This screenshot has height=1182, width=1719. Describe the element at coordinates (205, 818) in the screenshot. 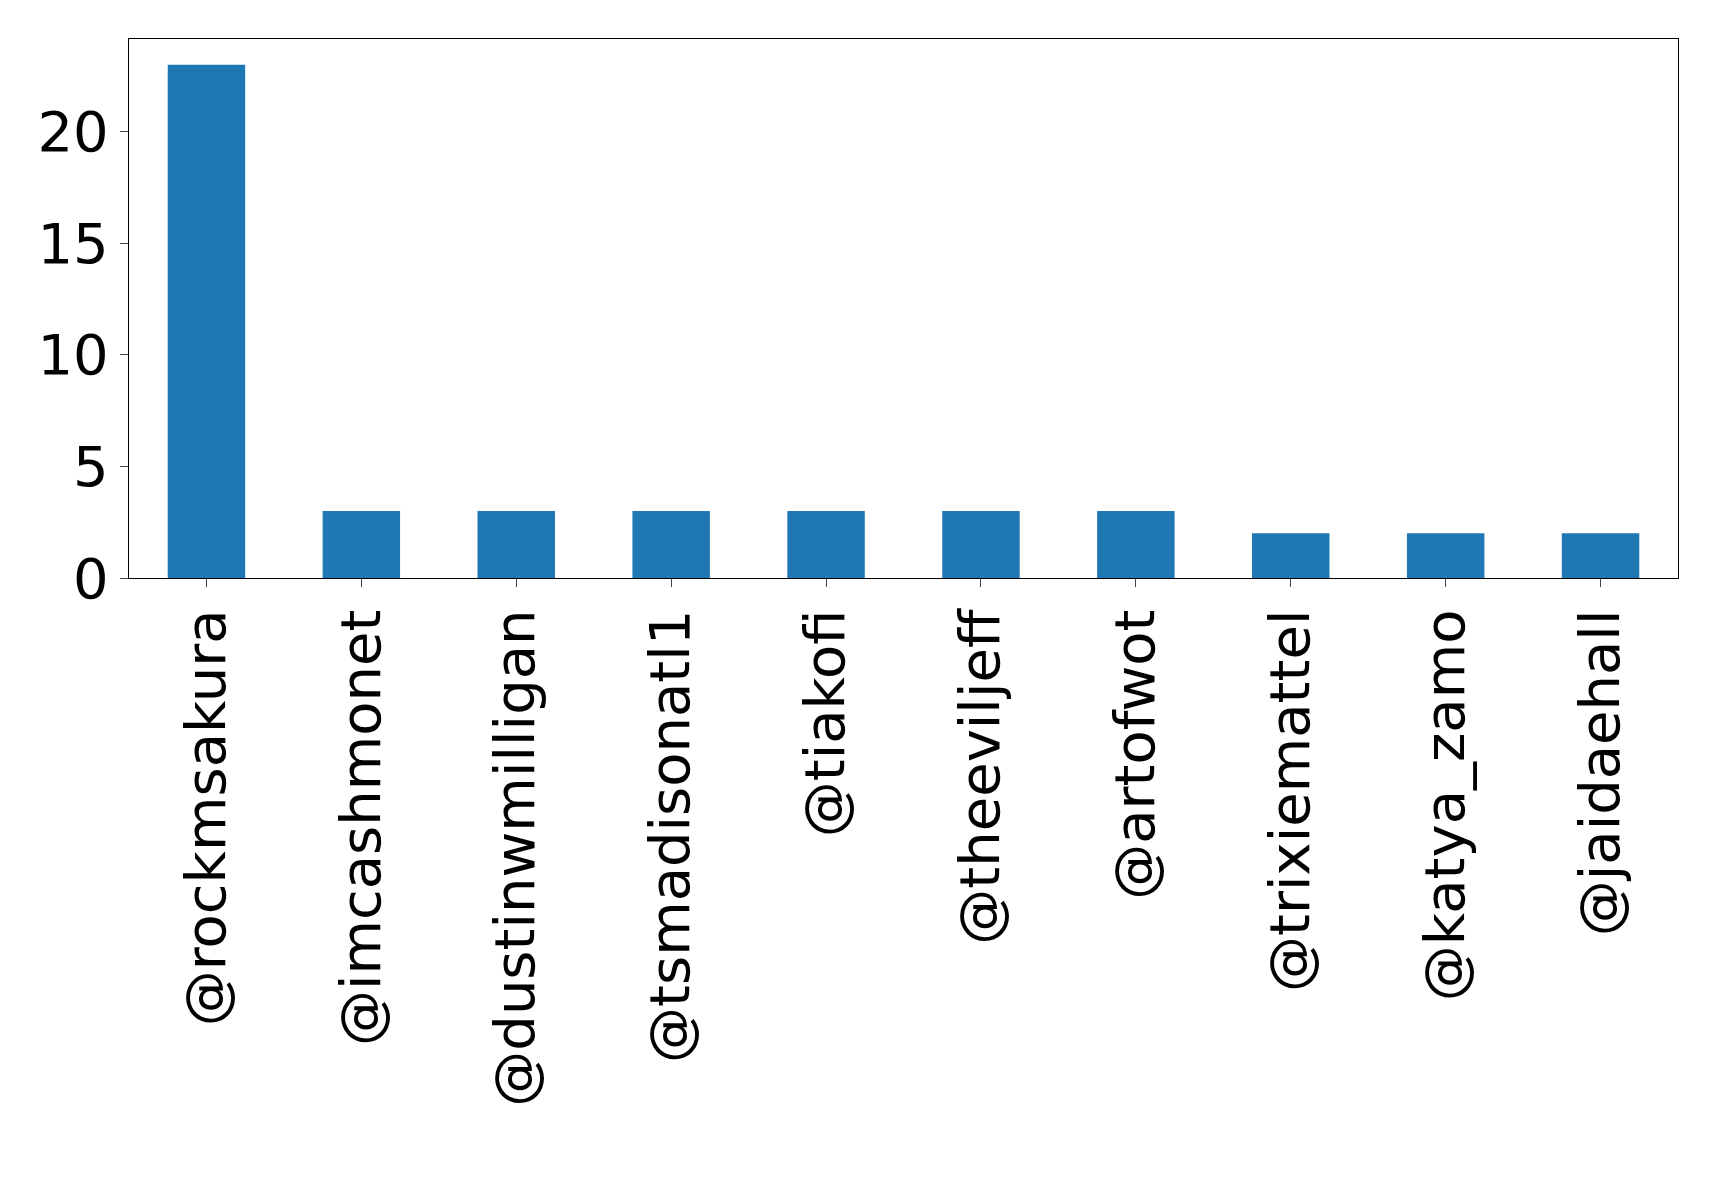

I see `x-tick-label: @rockmsakura` at that location.